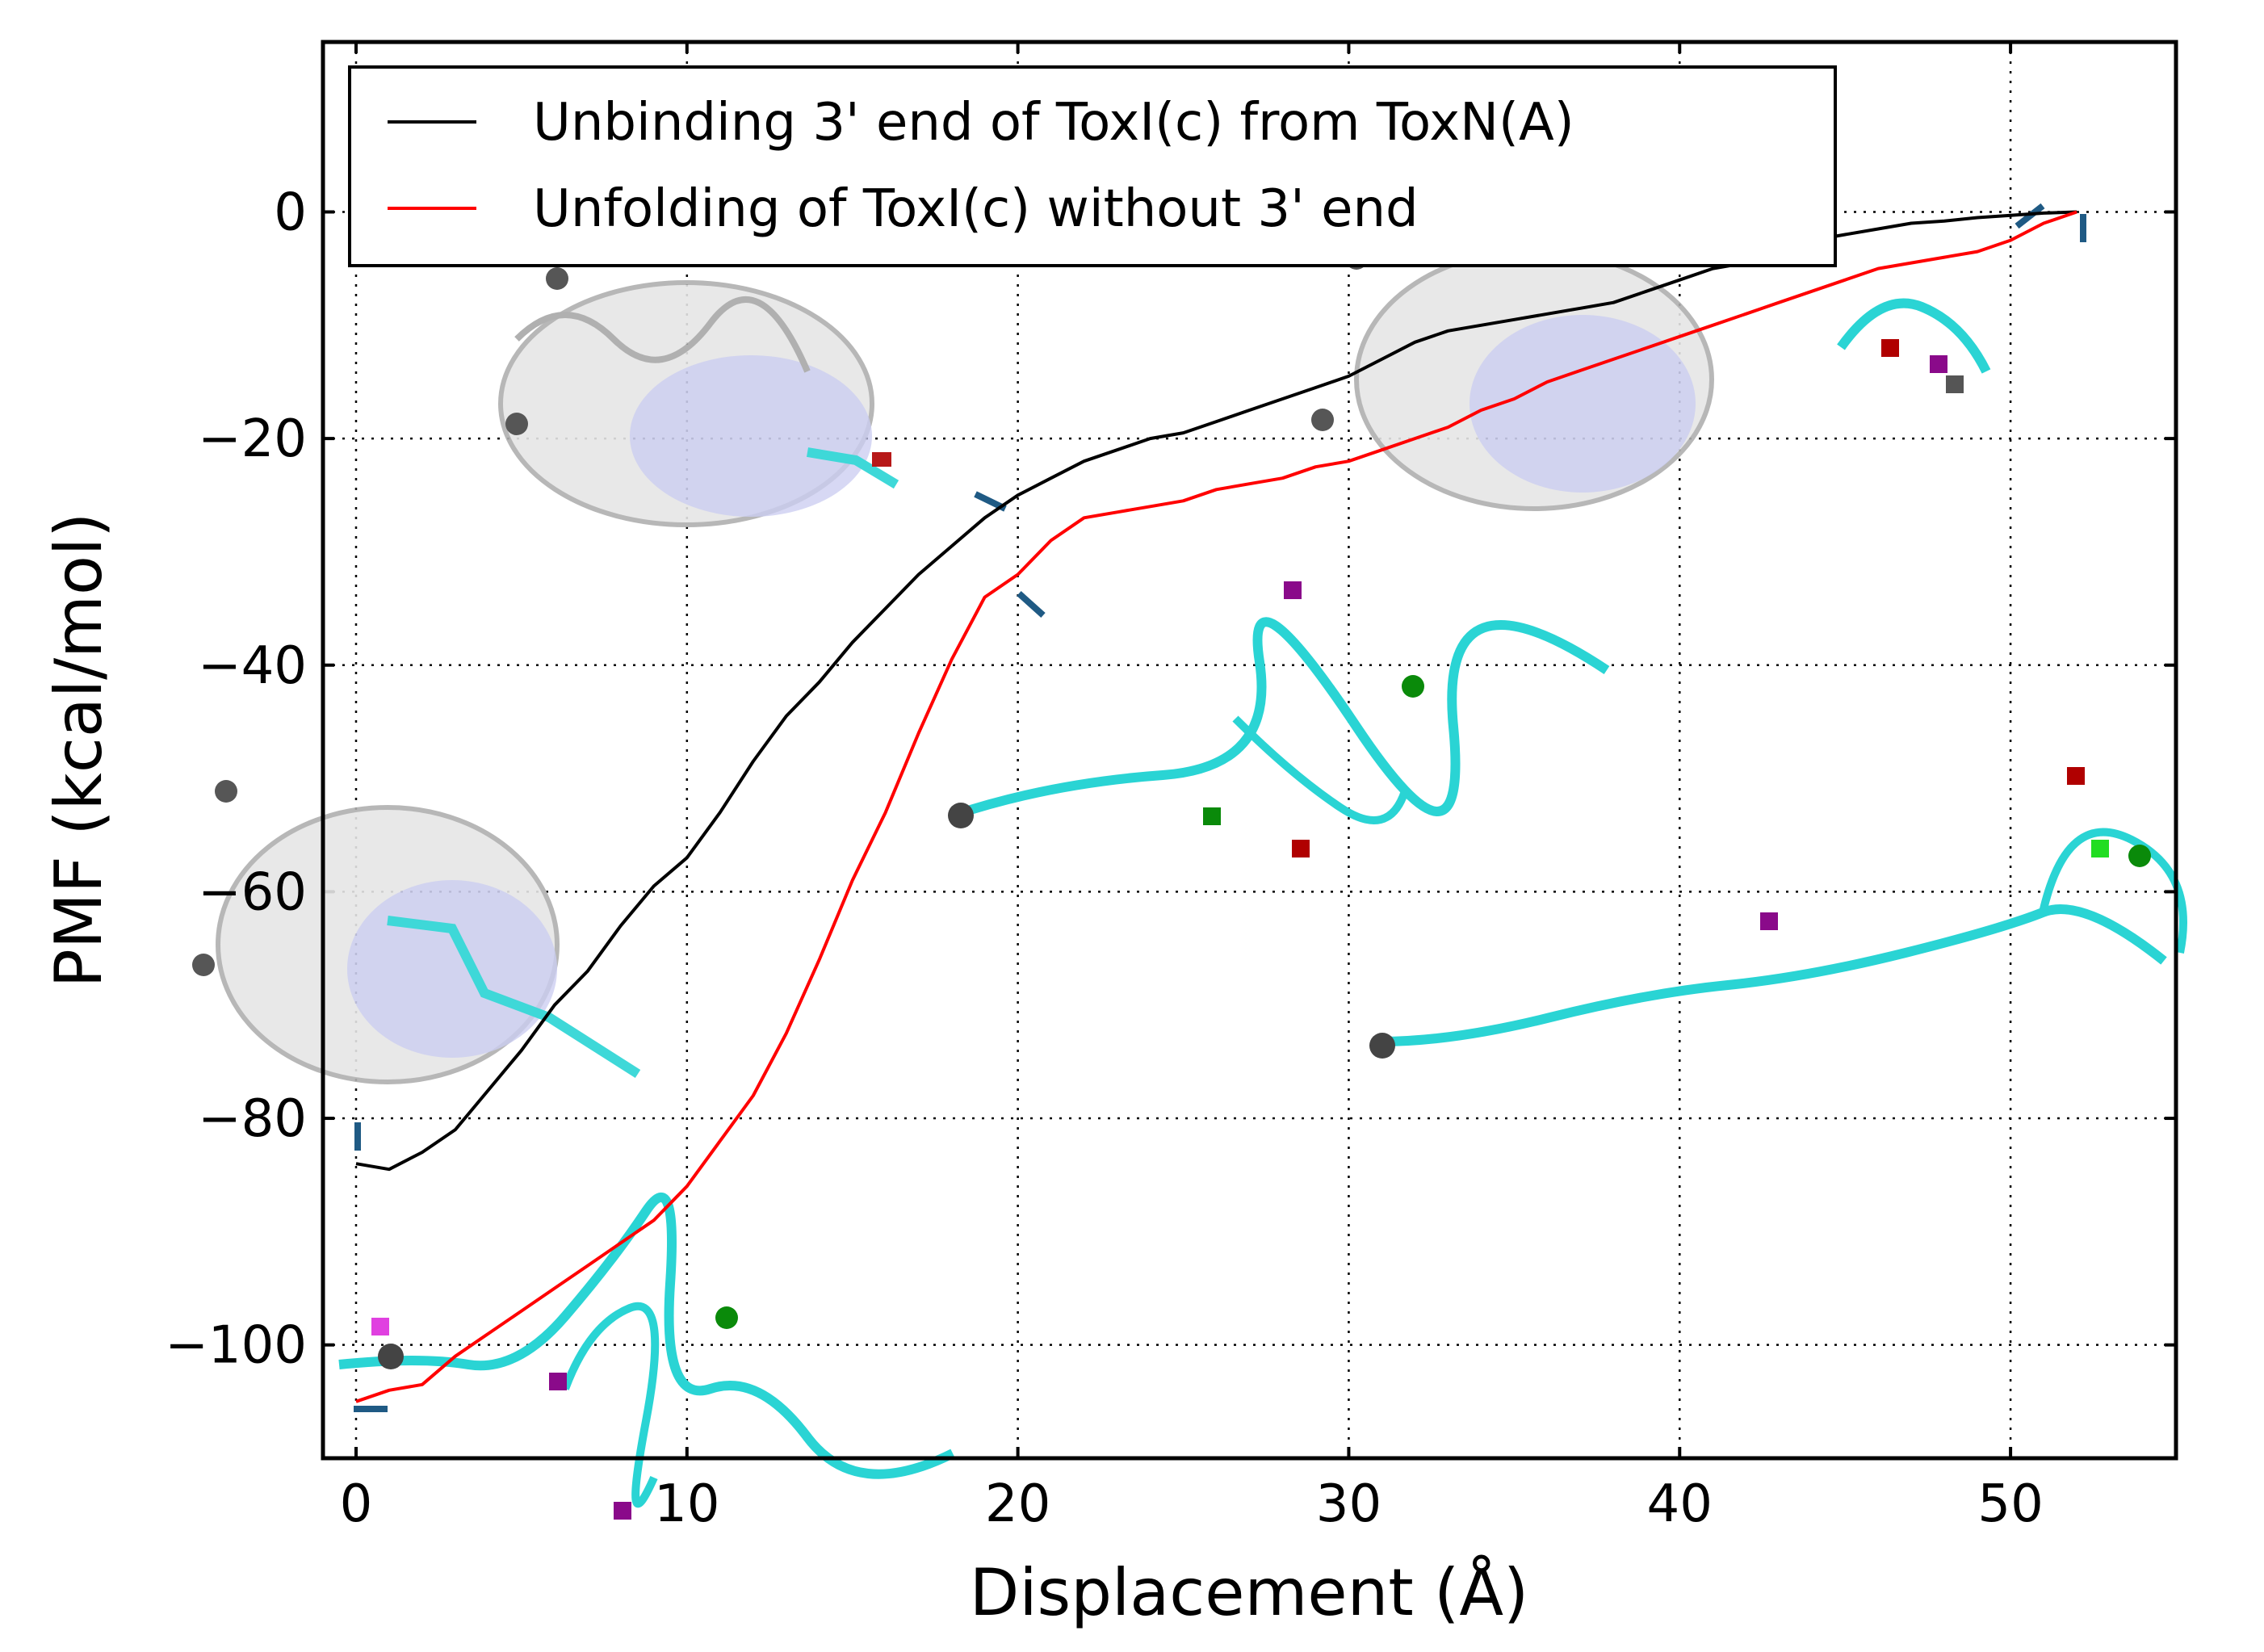 The width and height of the screenshot is (2264, 1652). I want to click on x-tick-label: 10, so click(686, 1504).